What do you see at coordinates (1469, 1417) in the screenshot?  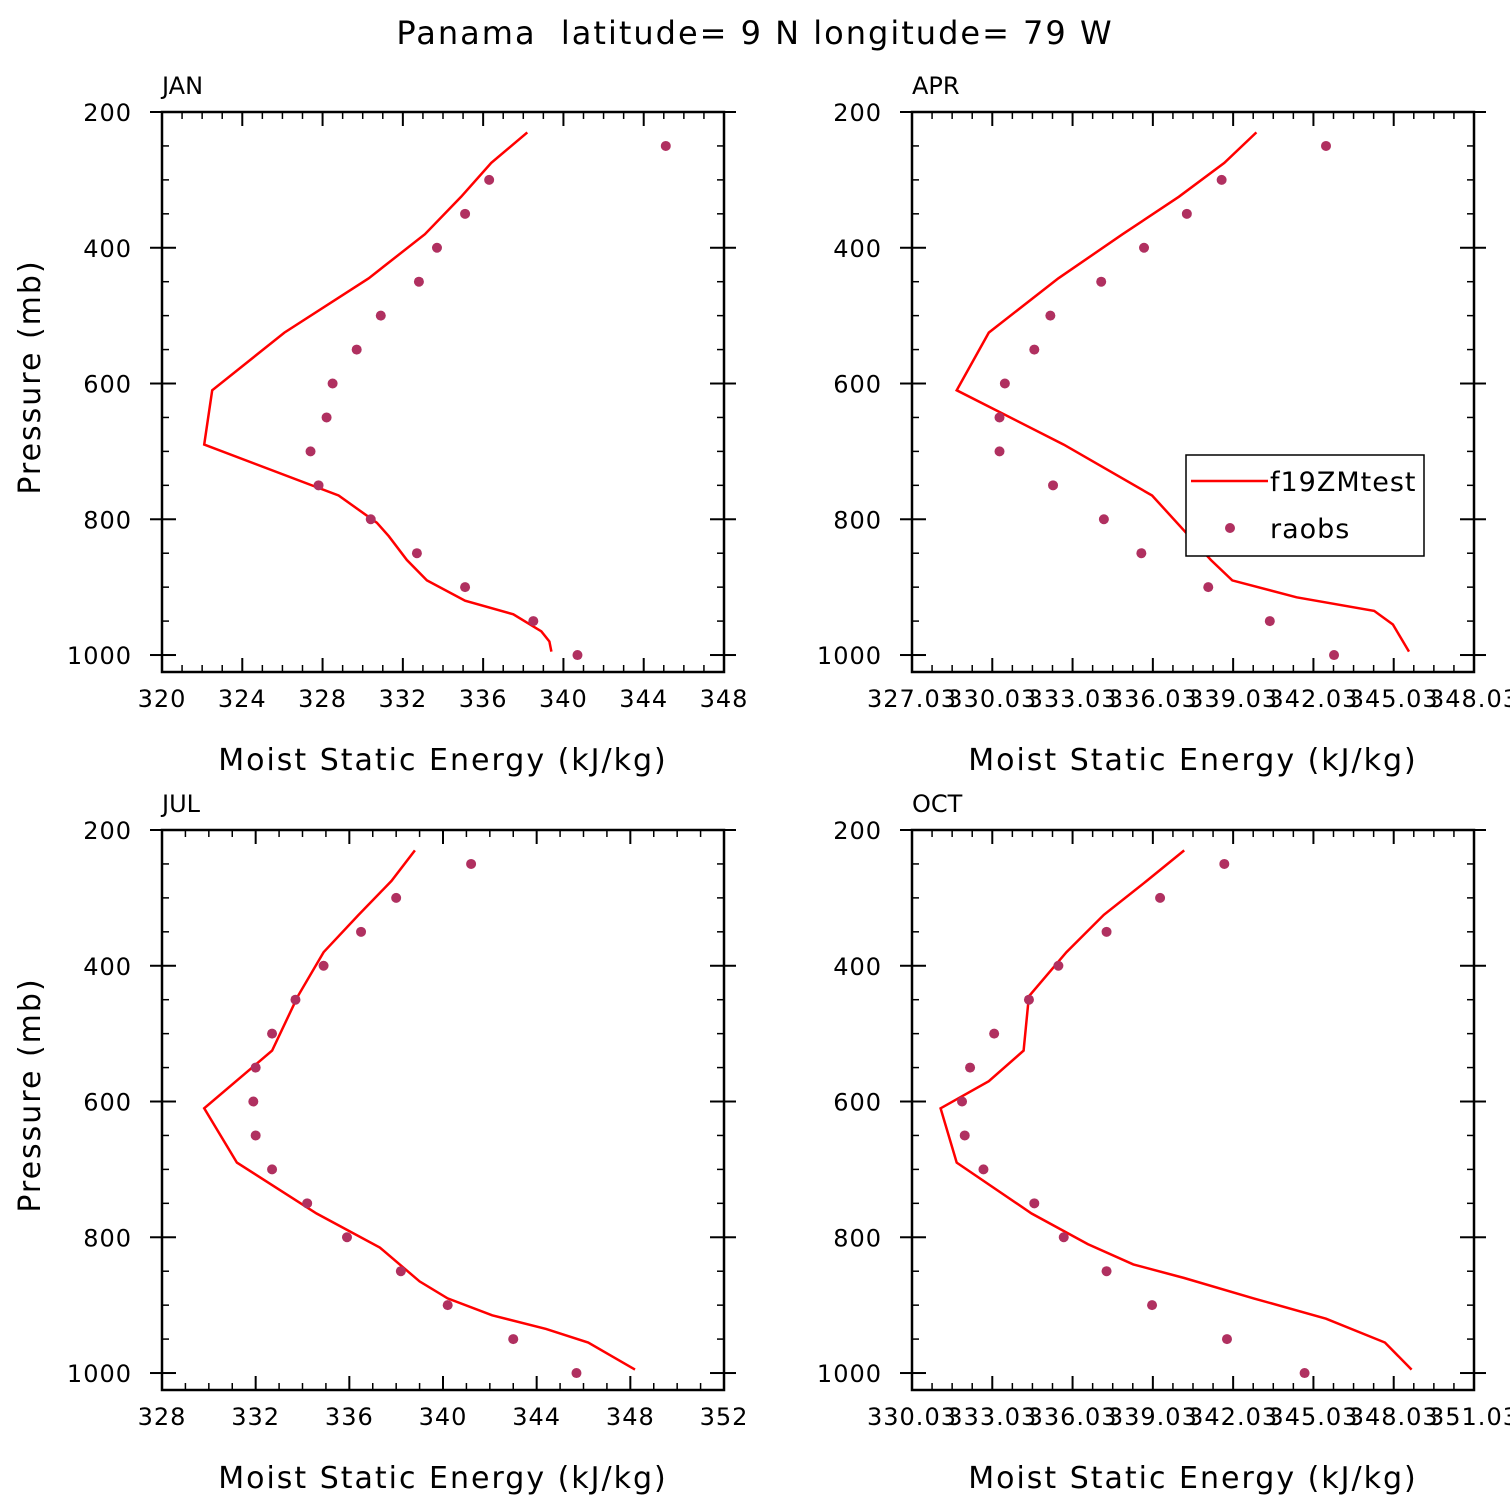 I see `x-tick-label: 351.03` at bounding box center [1469, 1417].